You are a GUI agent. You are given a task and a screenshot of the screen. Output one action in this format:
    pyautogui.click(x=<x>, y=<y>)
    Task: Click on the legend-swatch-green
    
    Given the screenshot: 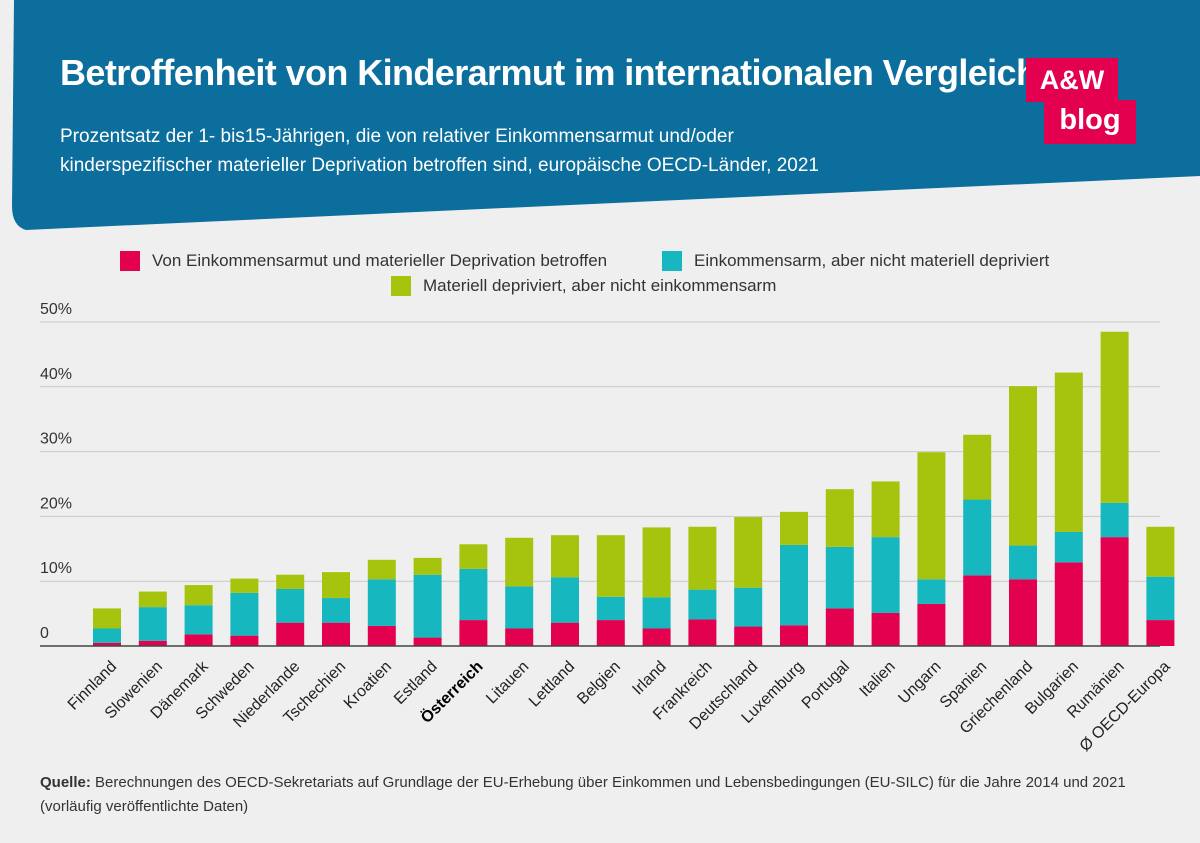 What is the action you would take?
    pyautogui.click(x=401, y=286)
    